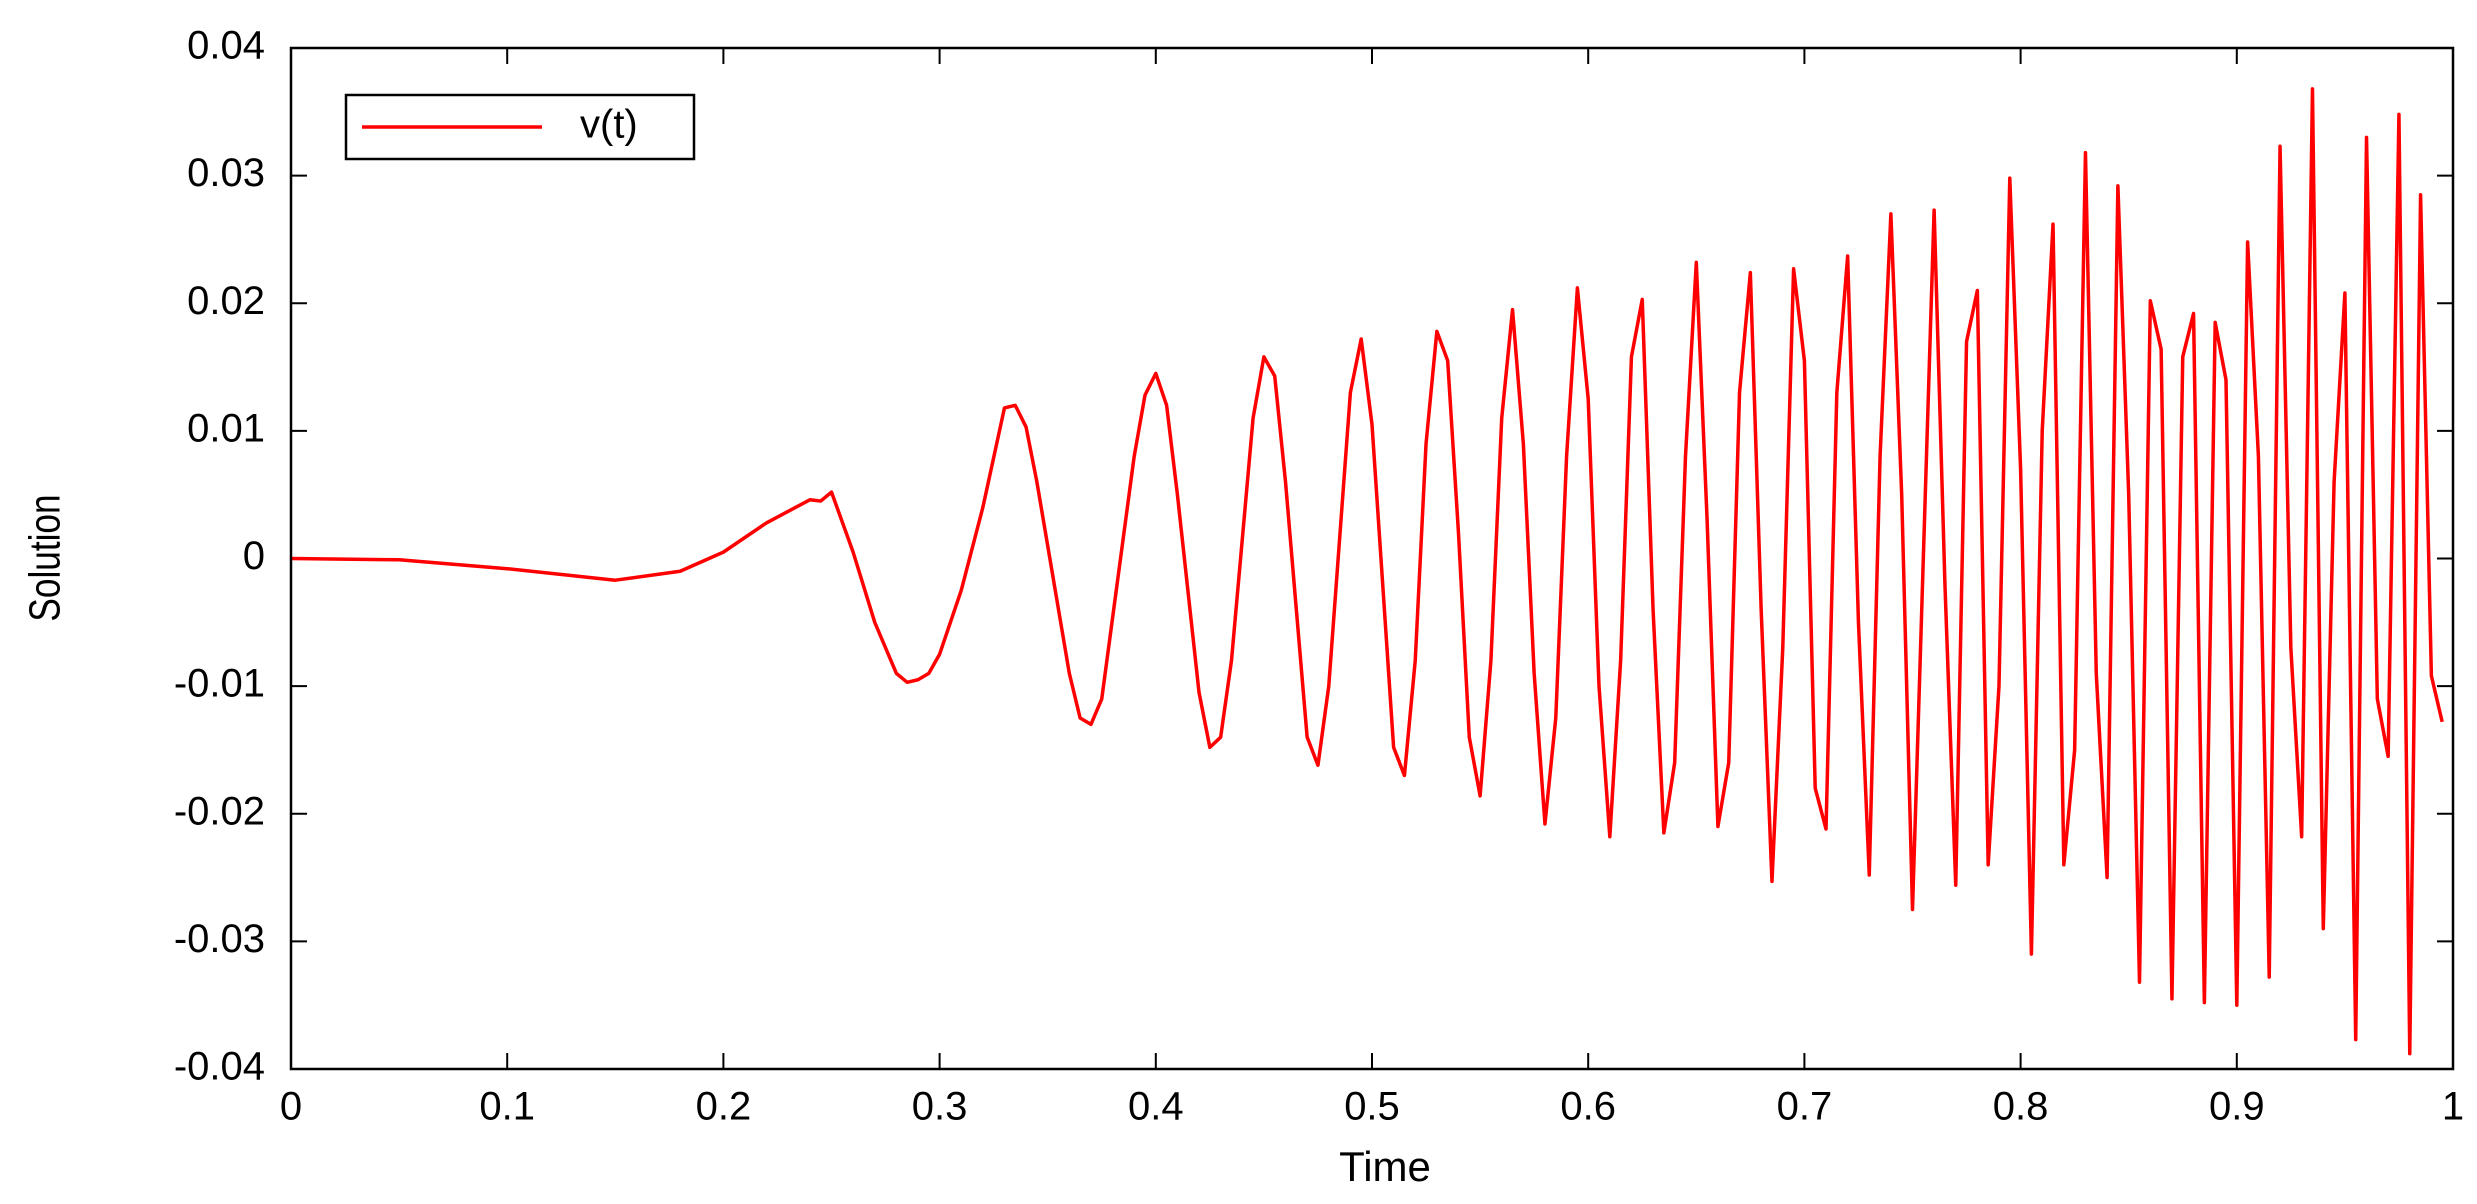 This screenshot has width=2477, height=1204. I want to click on x-tick-label: 0, so click(291, 1107).